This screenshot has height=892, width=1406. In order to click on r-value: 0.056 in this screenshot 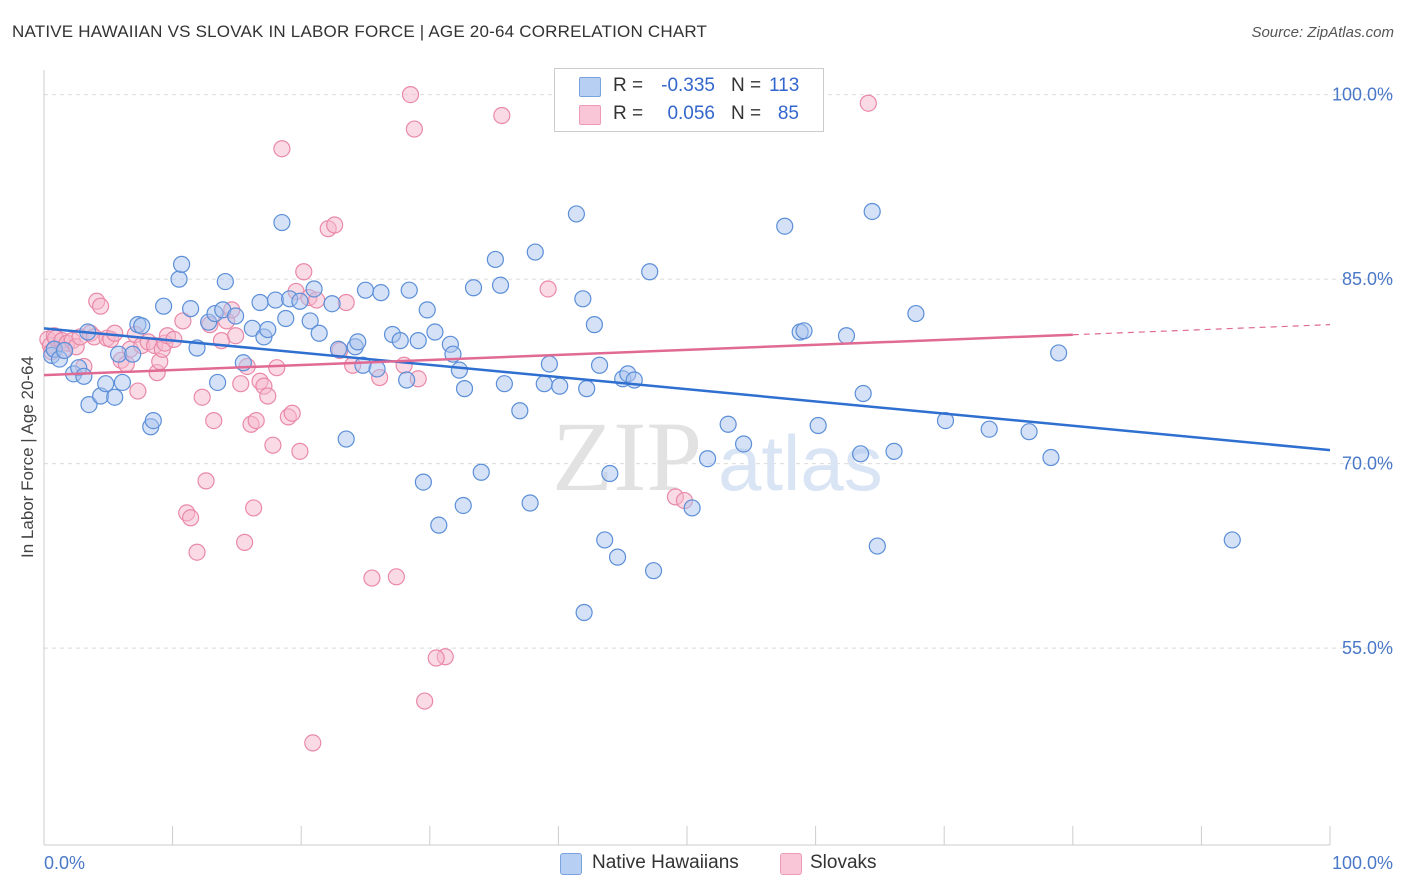, I will do `click(691, 113)`.